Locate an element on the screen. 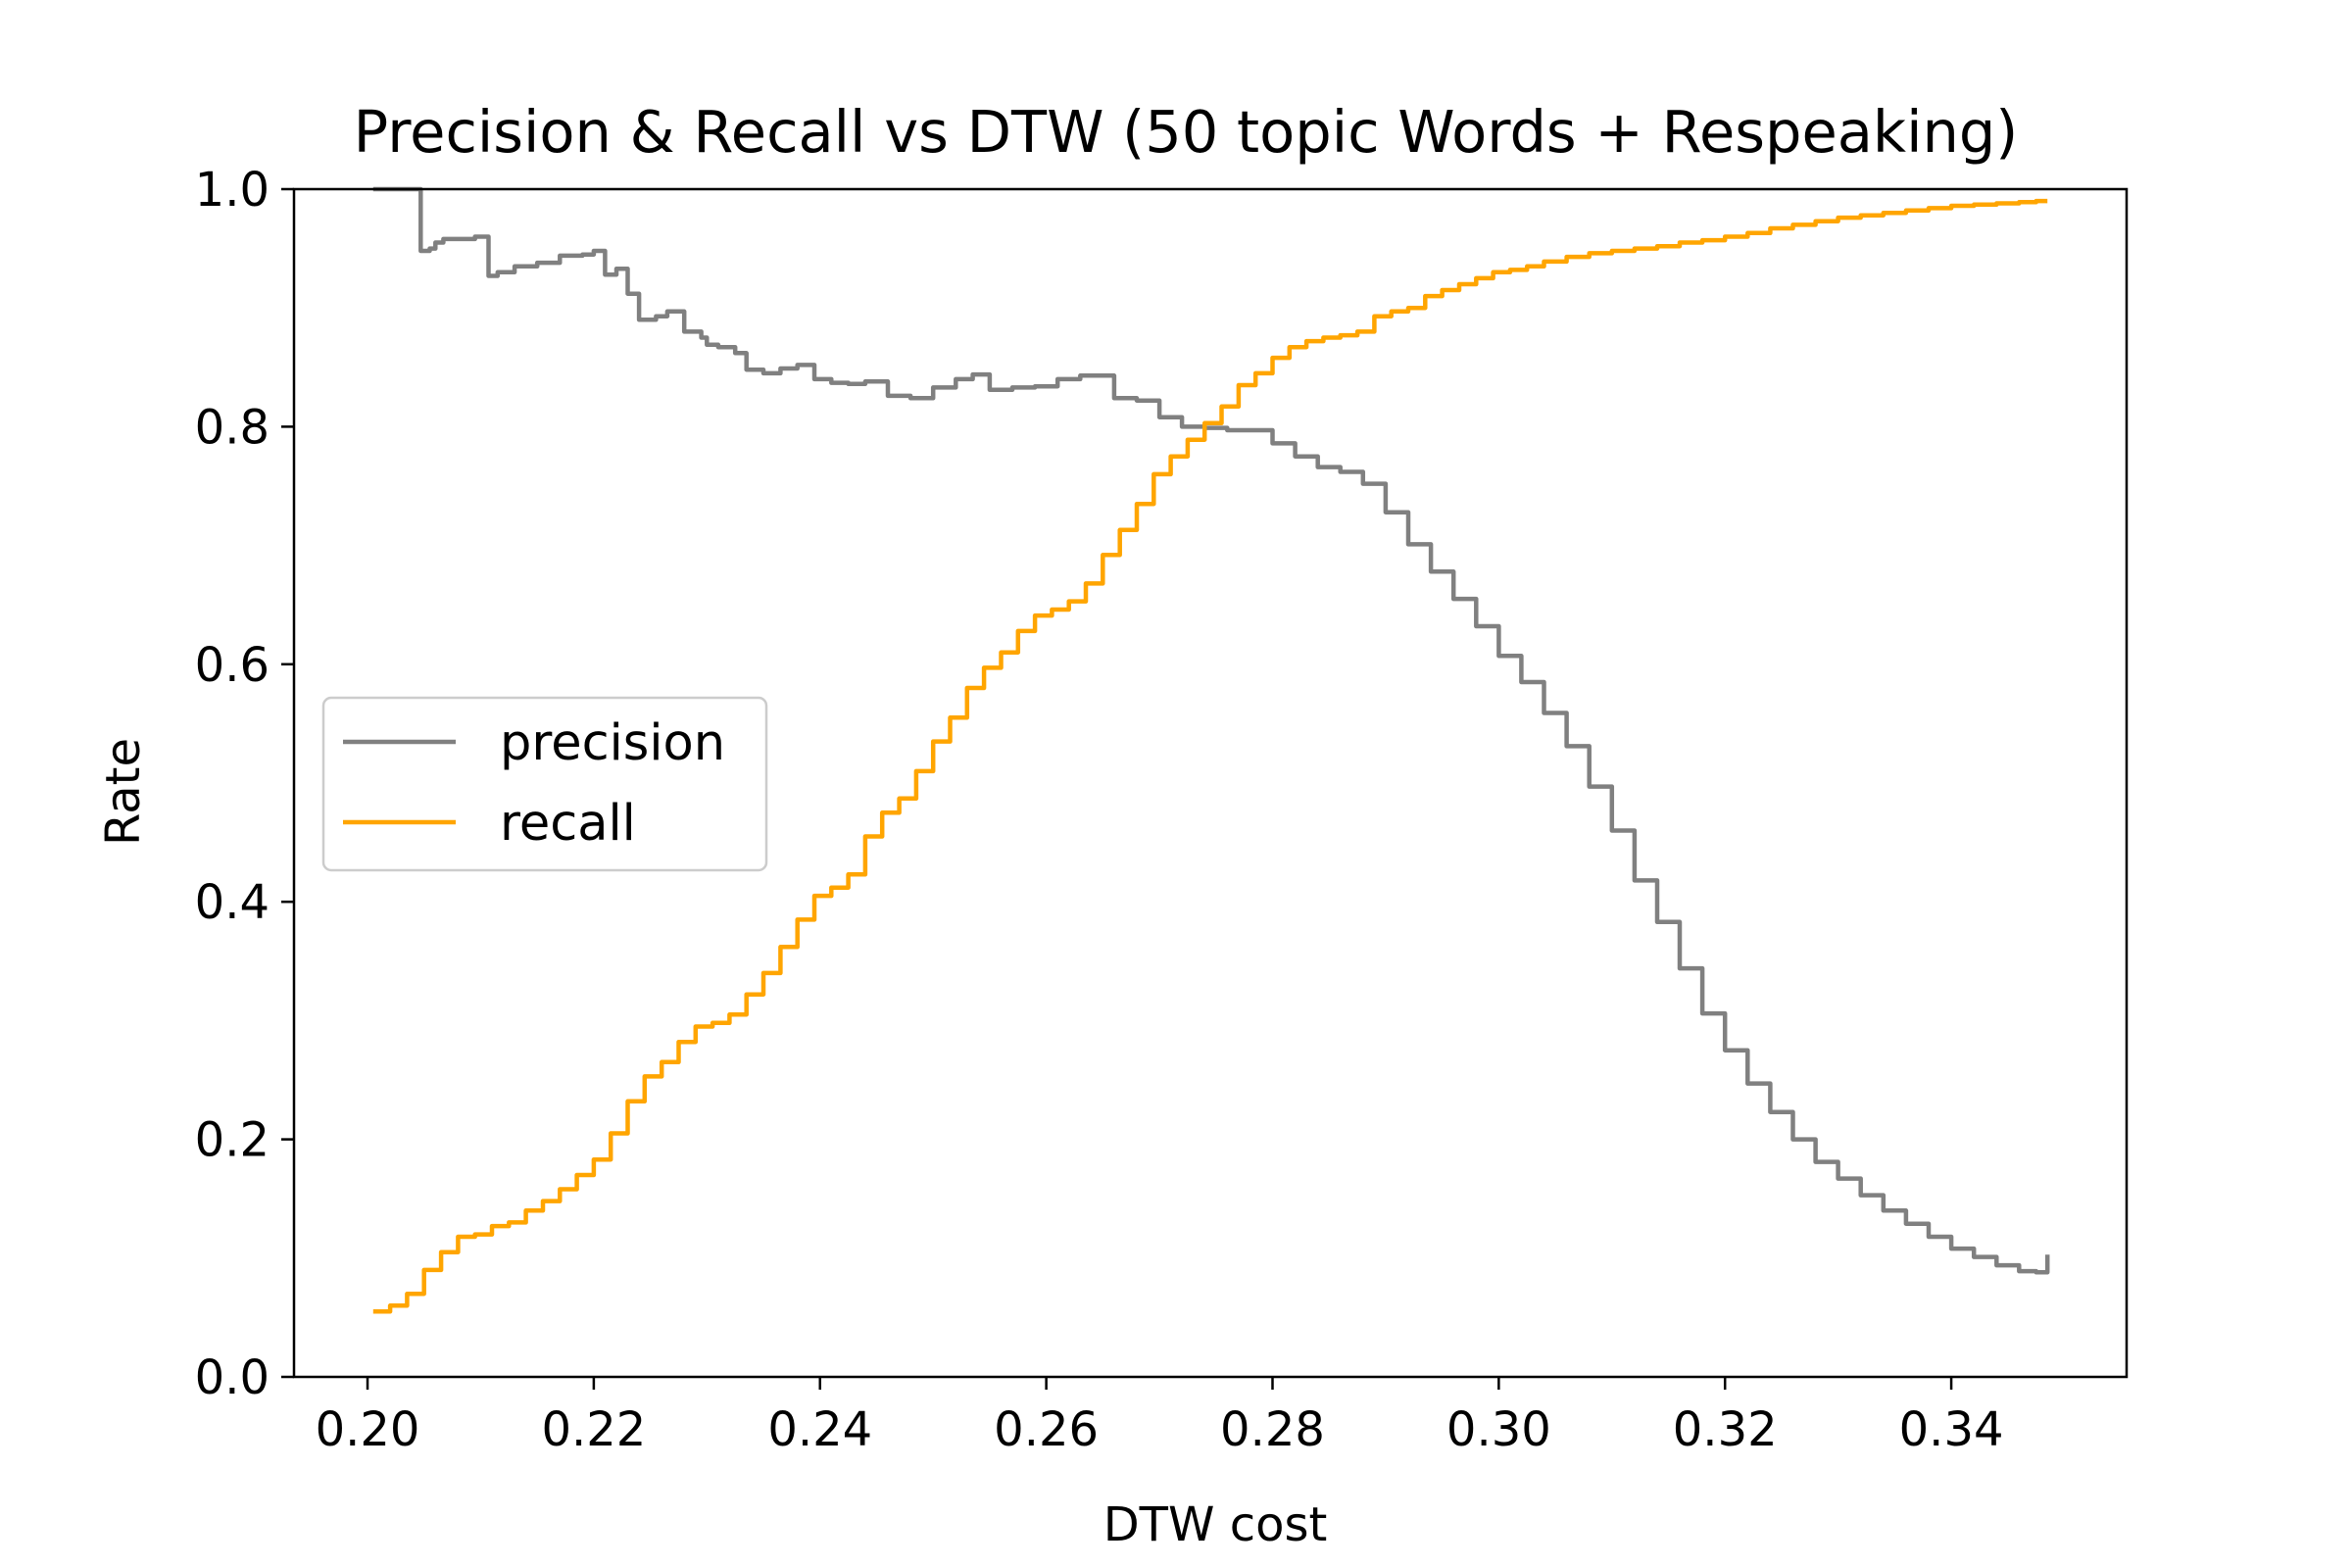 This screenshot has height=1568, width=2352. x-tick-label: 0.26 is located at coordinates (1046, 1429).